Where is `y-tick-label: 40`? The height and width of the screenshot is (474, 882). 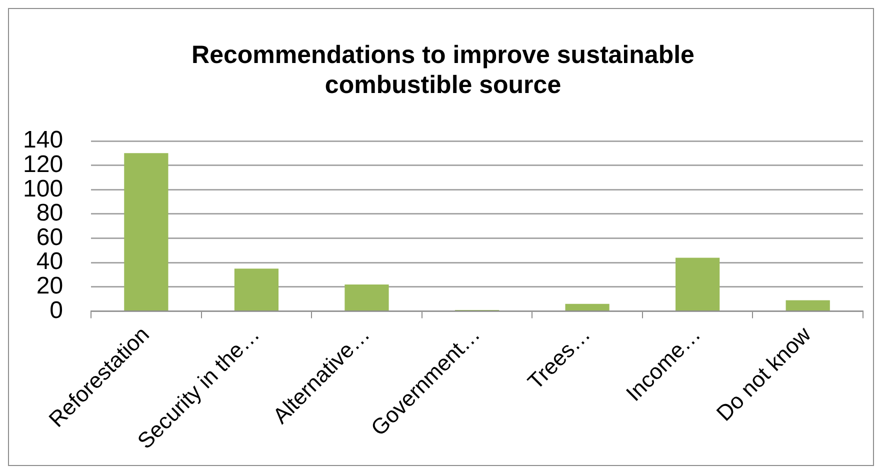
y-tick-label: 40 is located at coordinates (50, 262).